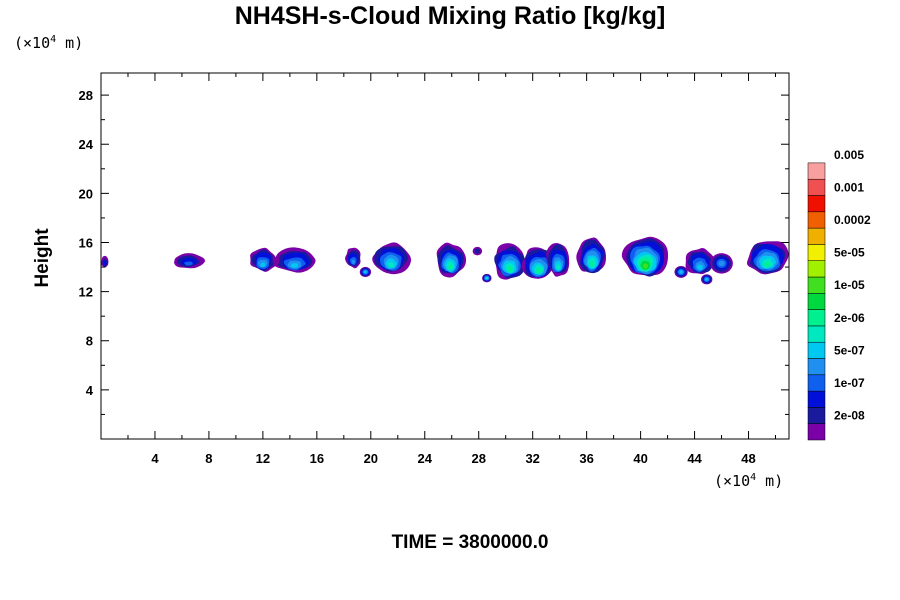 This screenshot has width=900, height=600. Describe the element at coordinates (86, 95) in the screenshot. I see `y-tick-label: 28` at that location.